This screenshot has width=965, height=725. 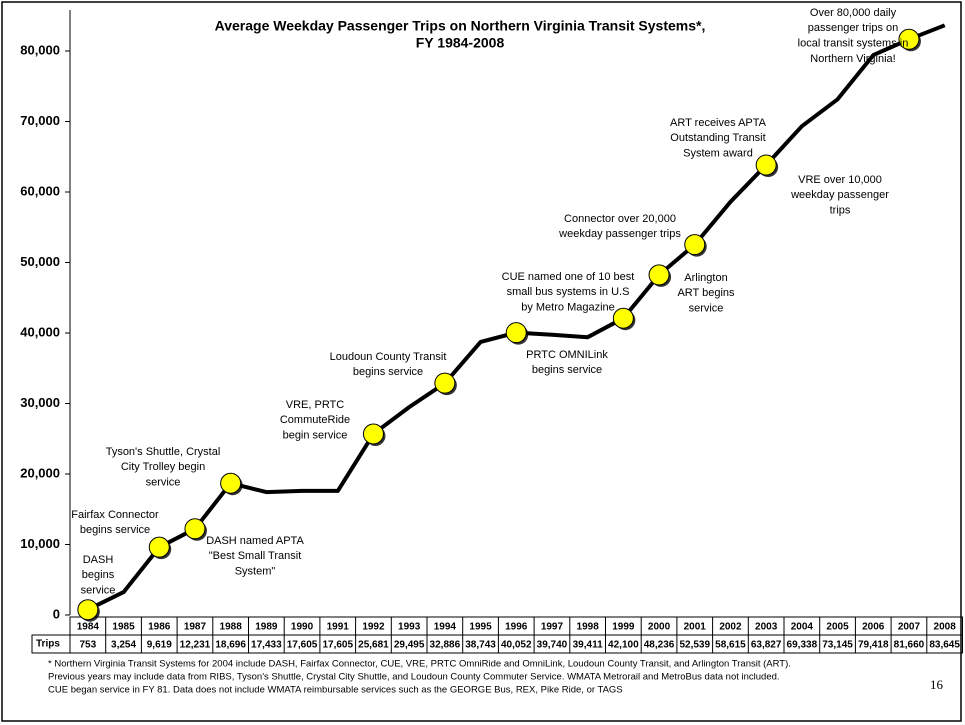 What do you see at coordinates (445, 645) in the screenshot?
I see `table-value: 32,886` at bounding box center [445, 645].